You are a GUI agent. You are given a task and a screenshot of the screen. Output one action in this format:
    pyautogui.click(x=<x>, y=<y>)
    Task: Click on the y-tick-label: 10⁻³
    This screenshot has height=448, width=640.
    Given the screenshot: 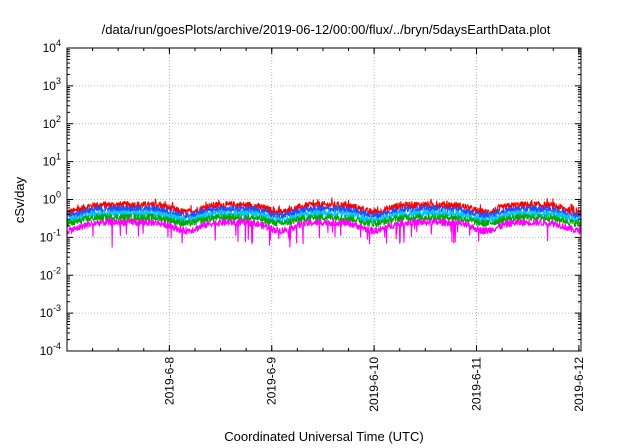 What is the action you would take?
    pyautogui.click(x=50, y=311)
    